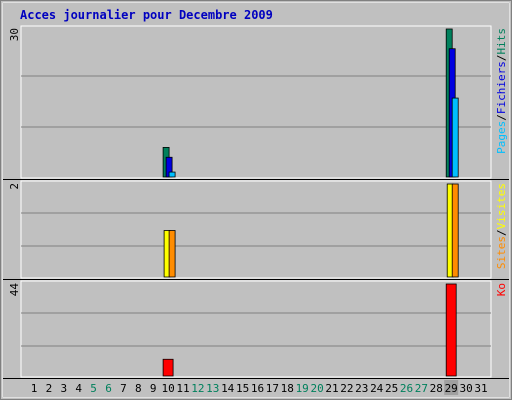 Image resolution: width=512 pixels, height=400 pixels. Describe the element at coordinates (465, 388) in the screenshot. I see `x-tick-label: 30` at that location.